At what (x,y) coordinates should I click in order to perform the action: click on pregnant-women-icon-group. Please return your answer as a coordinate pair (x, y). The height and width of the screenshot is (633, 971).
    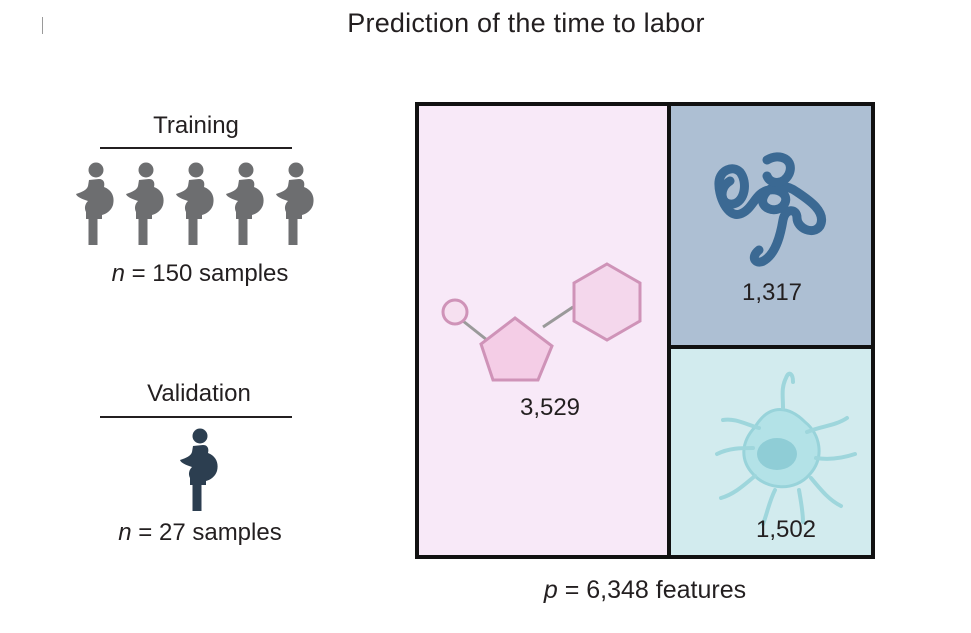
    Looking at the image, I should click on (195, 203).